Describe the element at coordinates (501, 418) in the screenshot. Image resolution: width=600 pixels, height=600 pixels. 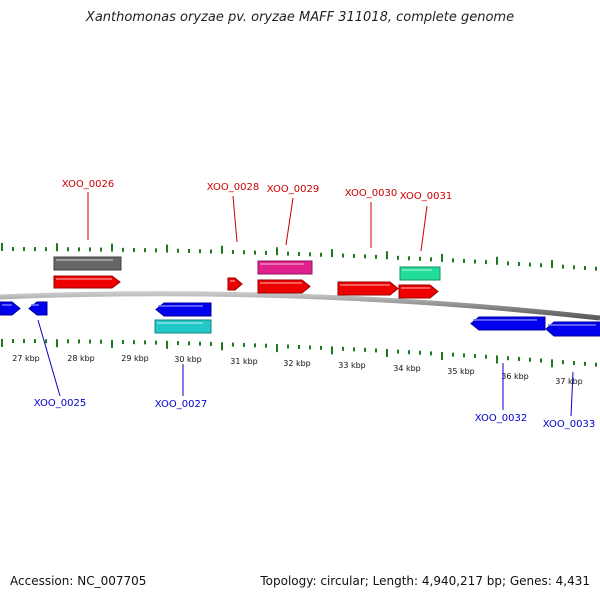
I see `gene-label: XOO_0032` at that location.